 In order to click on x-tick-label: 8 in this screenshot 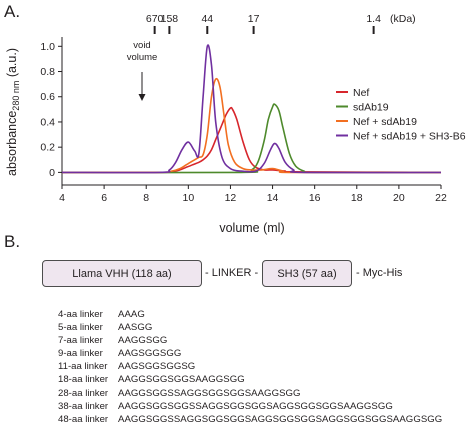, I will do `click(146, 198)`.